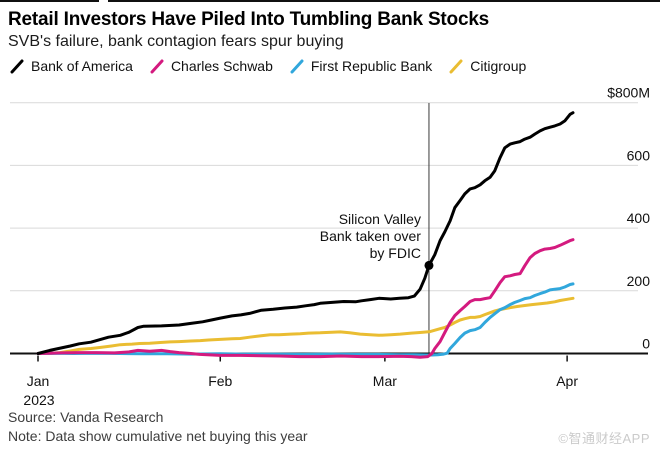 The image size is (660, 451). Describe the element at coordinates (38, 400) in the screenshot. I see `x-axis-year-label: 2023` at that location.